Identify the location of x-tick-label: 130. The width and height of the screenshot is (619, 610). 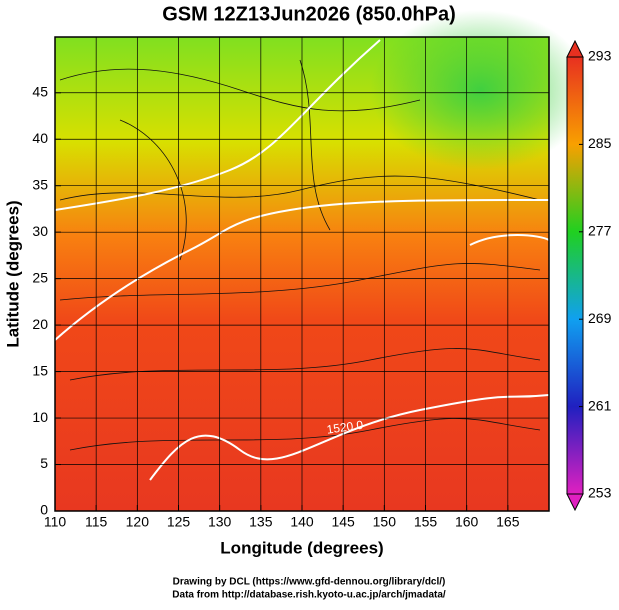
(220, 522).